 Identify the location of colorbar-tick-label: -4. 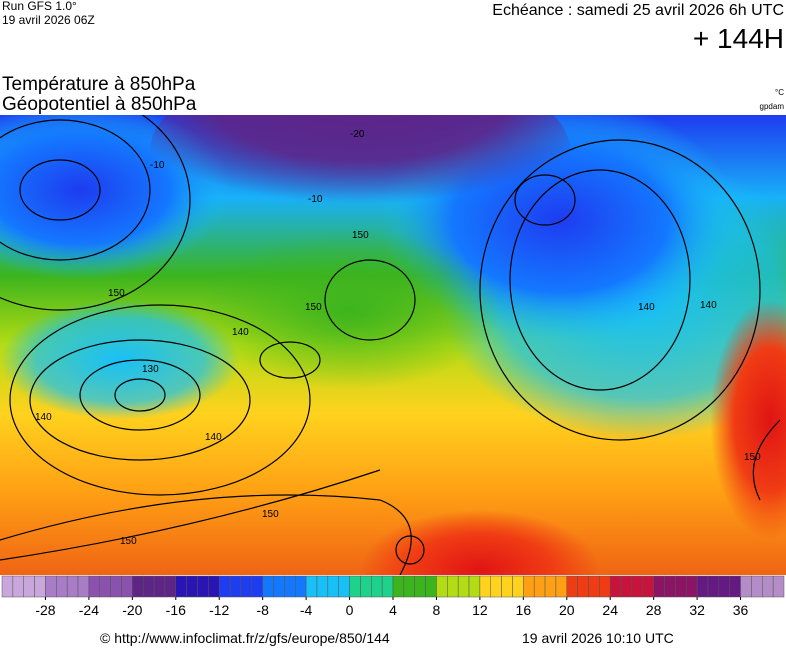
(306, 610).